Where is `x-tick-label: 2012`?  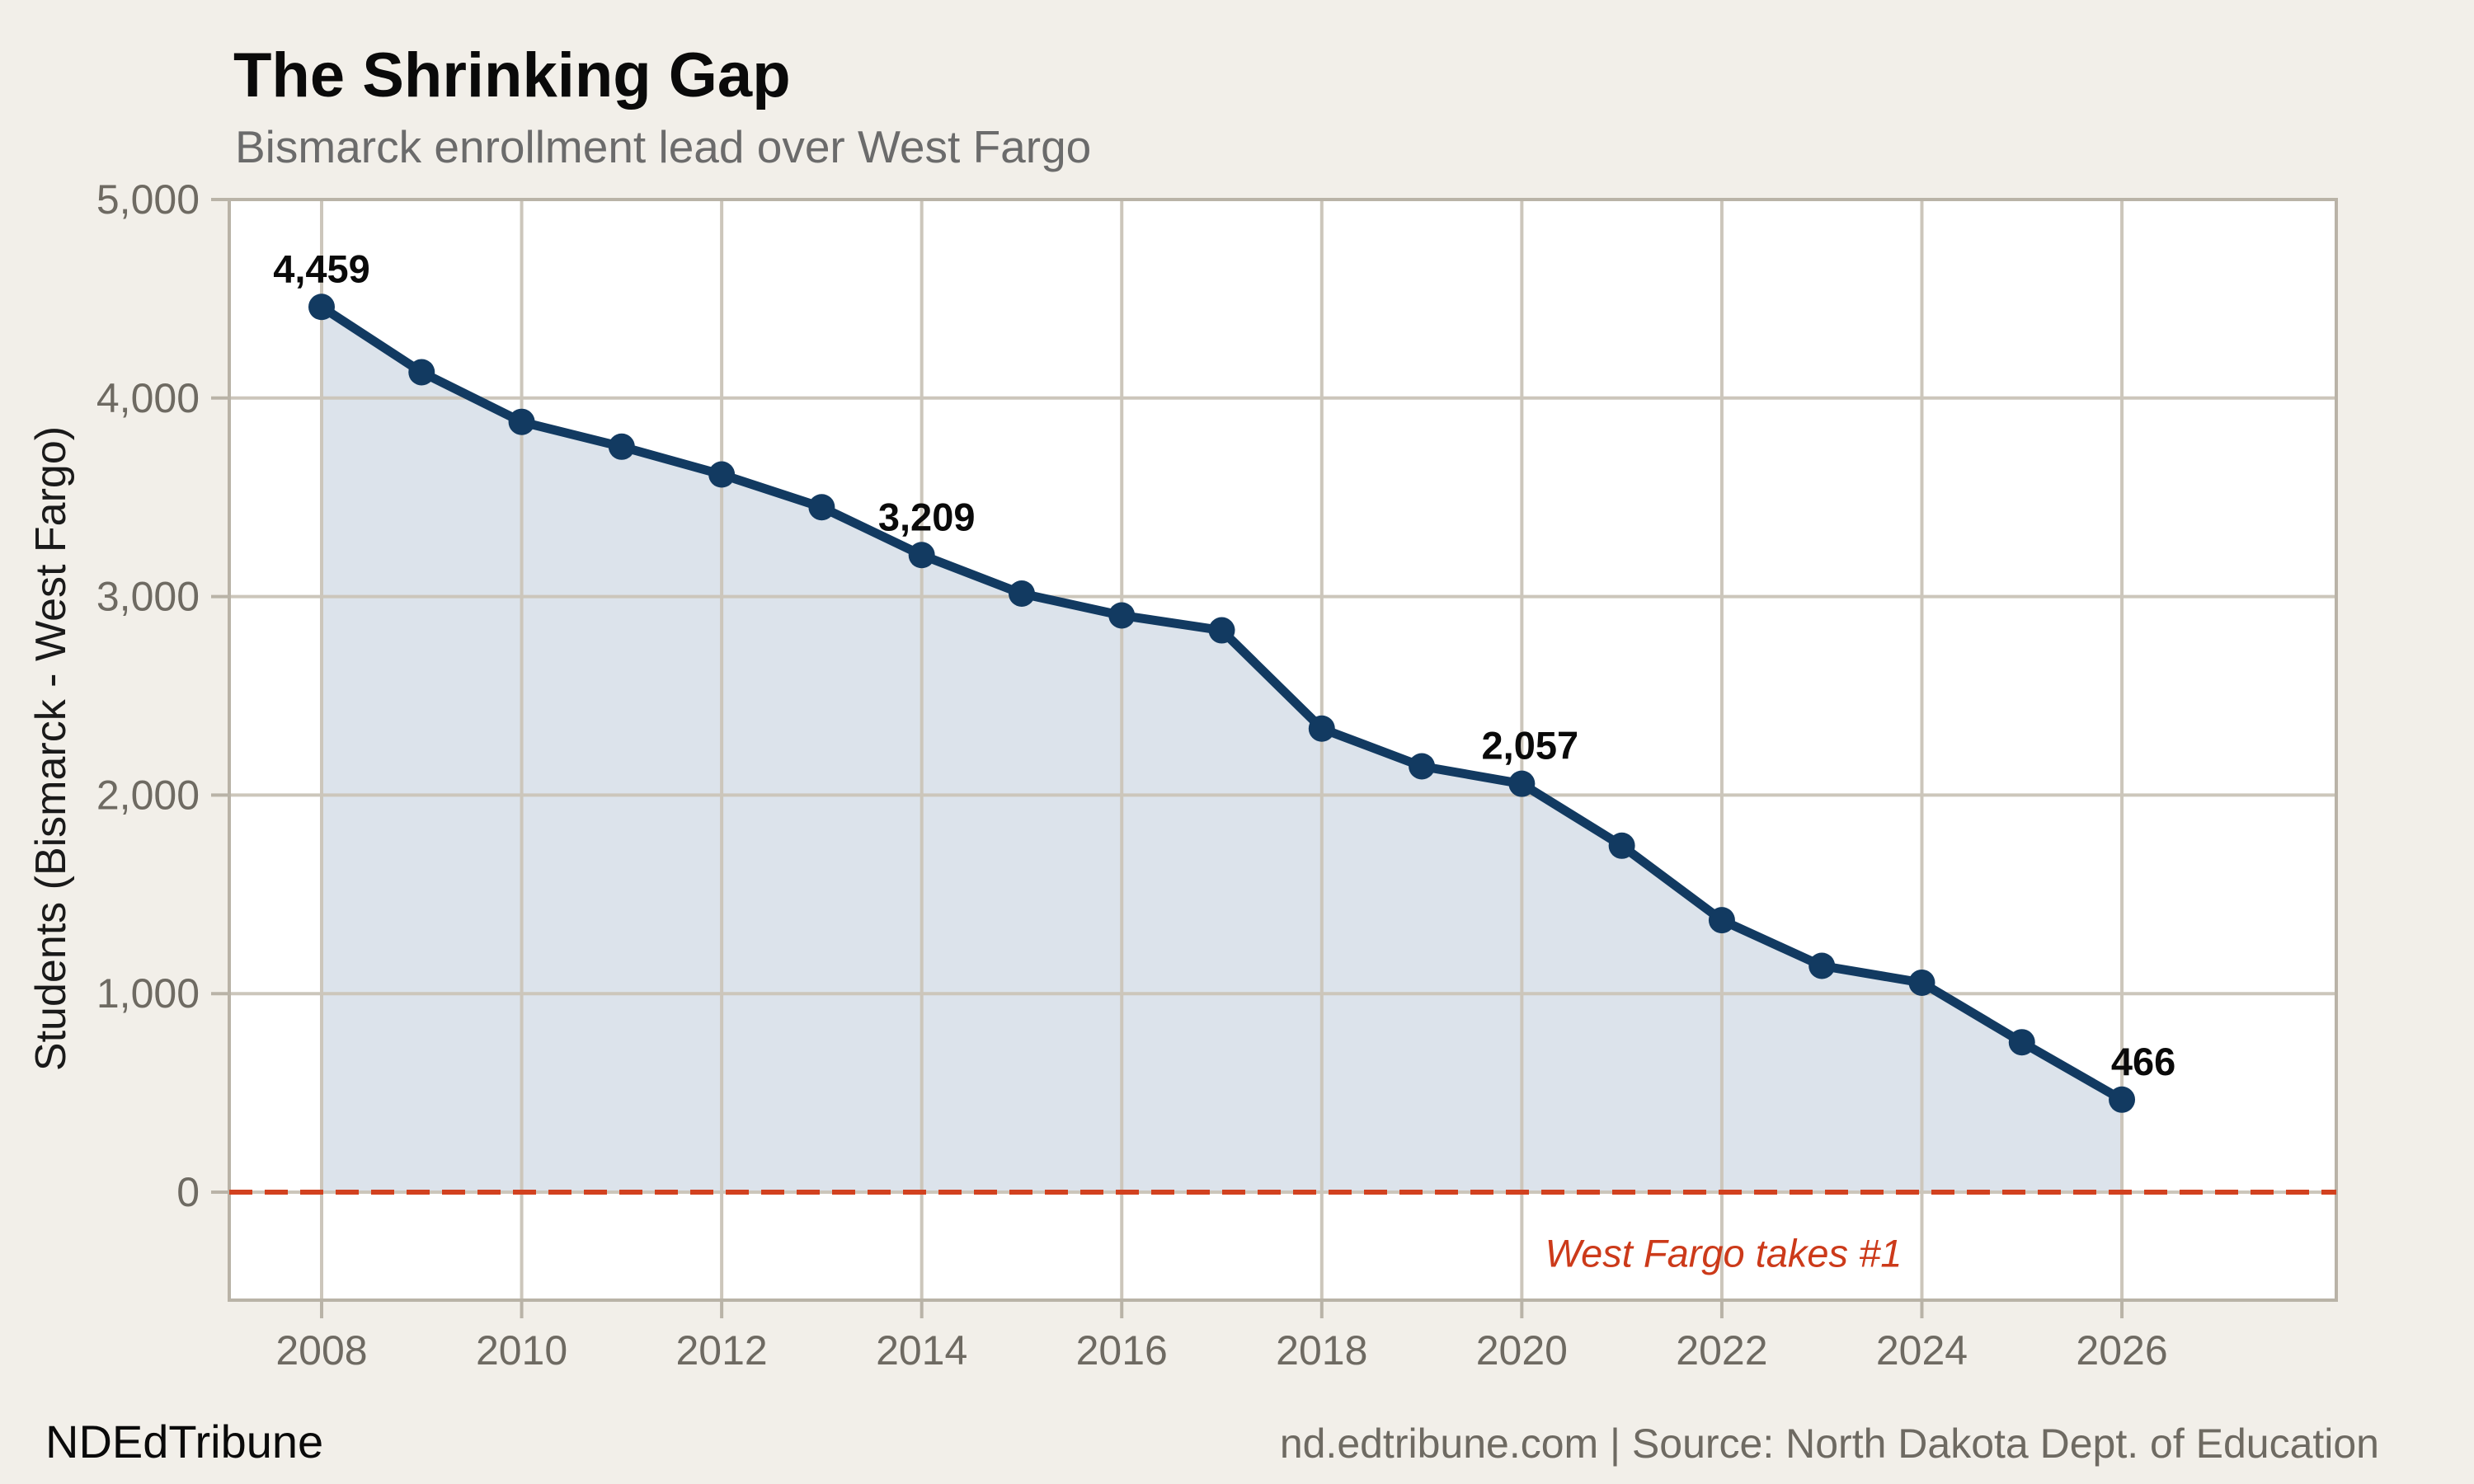 x-tick-label: 2012 is located at coordinates (722, 1350).